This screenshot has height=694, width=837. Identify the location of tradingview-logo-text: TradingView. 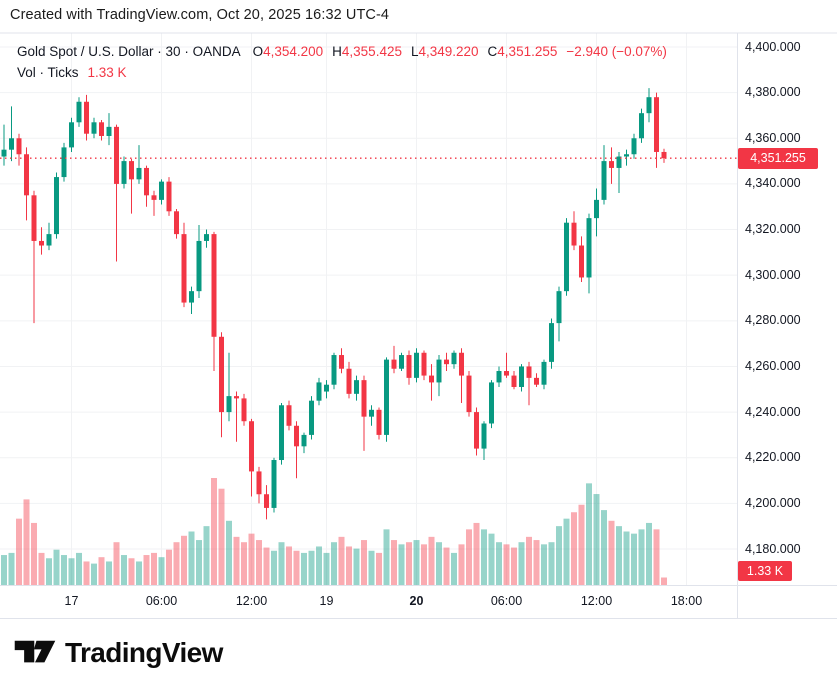
(144, 652).